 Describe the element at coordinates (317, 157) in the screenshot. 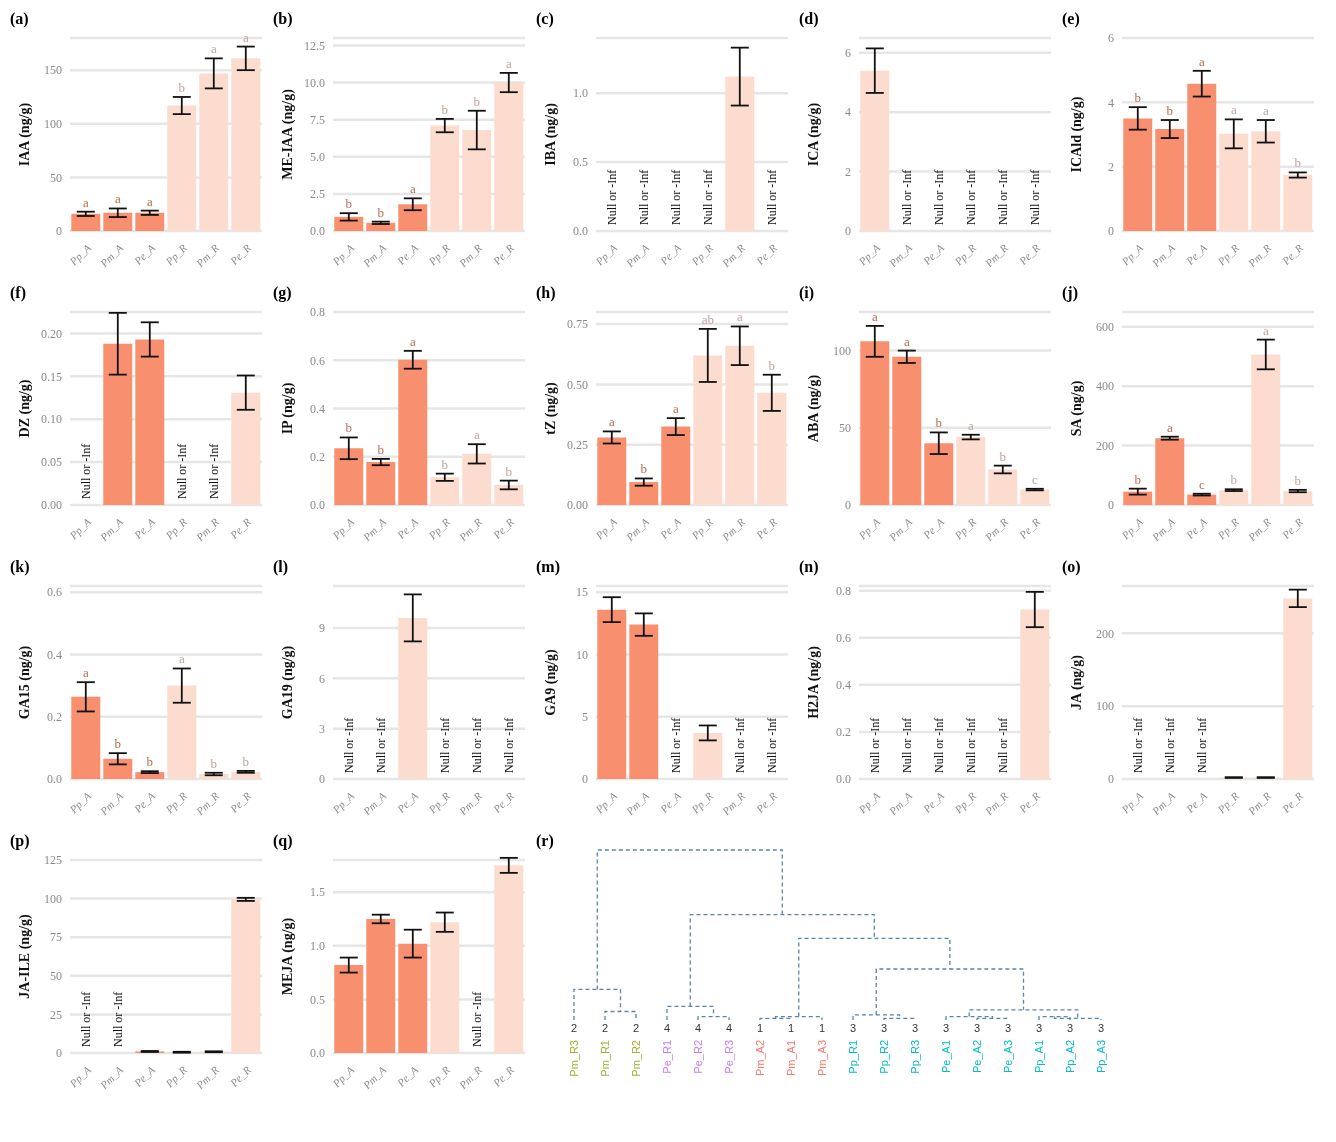

I see `y-tick-label: 5.0` at that location.